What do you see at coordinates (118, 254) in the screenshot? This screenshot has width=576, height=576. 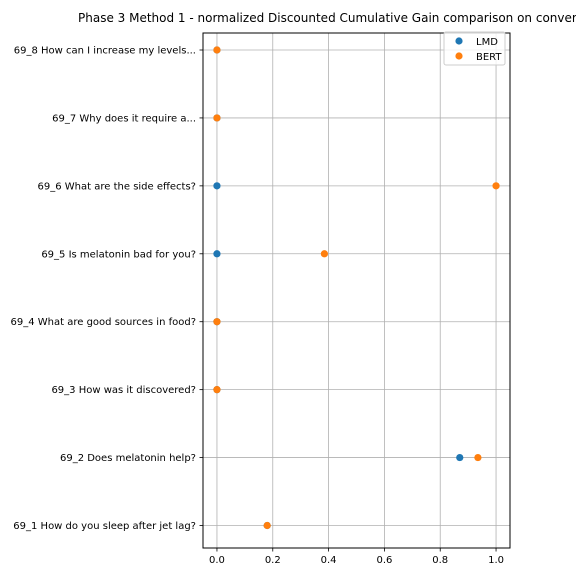 I see `y-tick-label: 69_5 Is melatonin bad for you?` at bounding box center [118, 254].